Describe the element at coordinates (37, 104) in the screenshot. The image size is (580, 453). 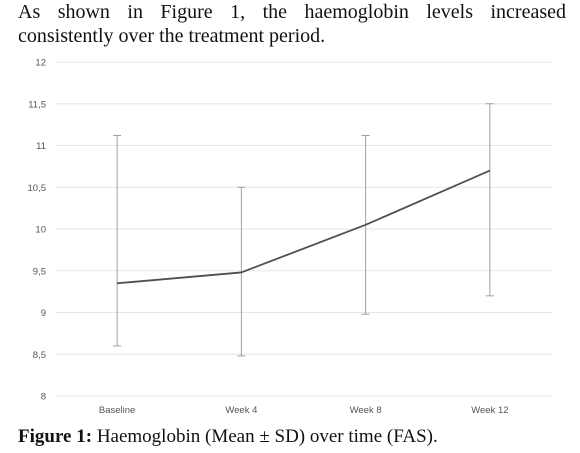
I see `y-tick-label: 11,5` at that location.